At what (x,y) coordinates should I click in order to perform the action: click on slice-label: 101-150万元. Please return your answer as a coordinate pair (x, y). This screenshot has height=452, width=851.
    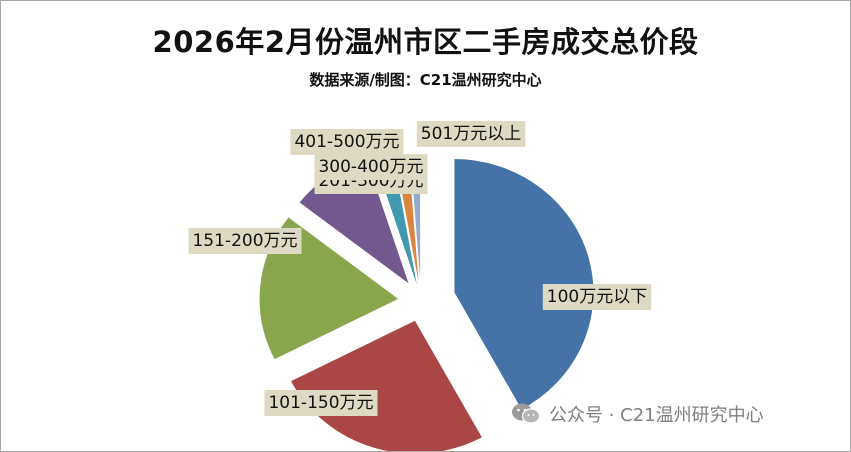
    Looking at the image, I should click on (321, 403).